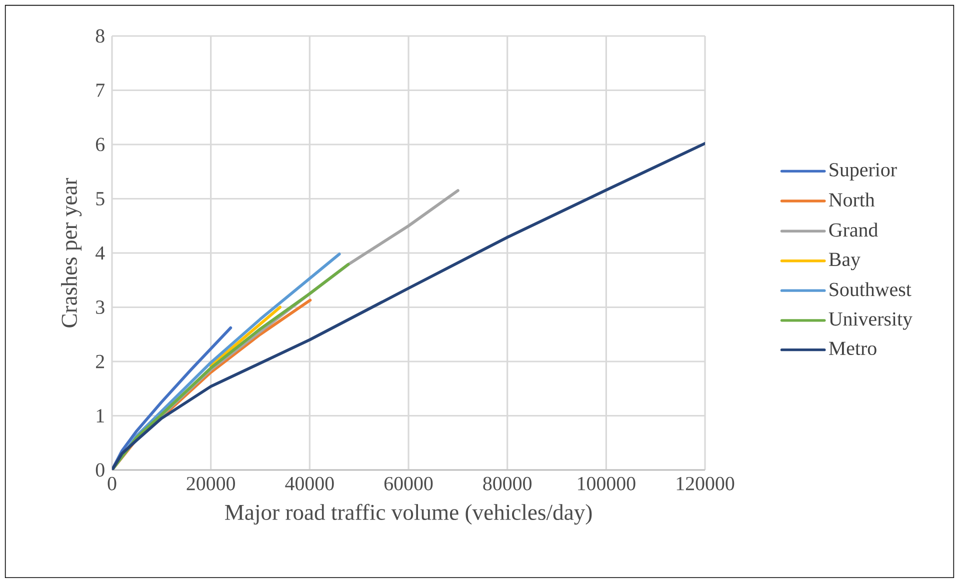 The height and width of the screenshot is (583, 959). What do you see at coordinates (100, 361) in the screenshot?
I see `y-tick-label: 2` at bounding box center [100, 361].